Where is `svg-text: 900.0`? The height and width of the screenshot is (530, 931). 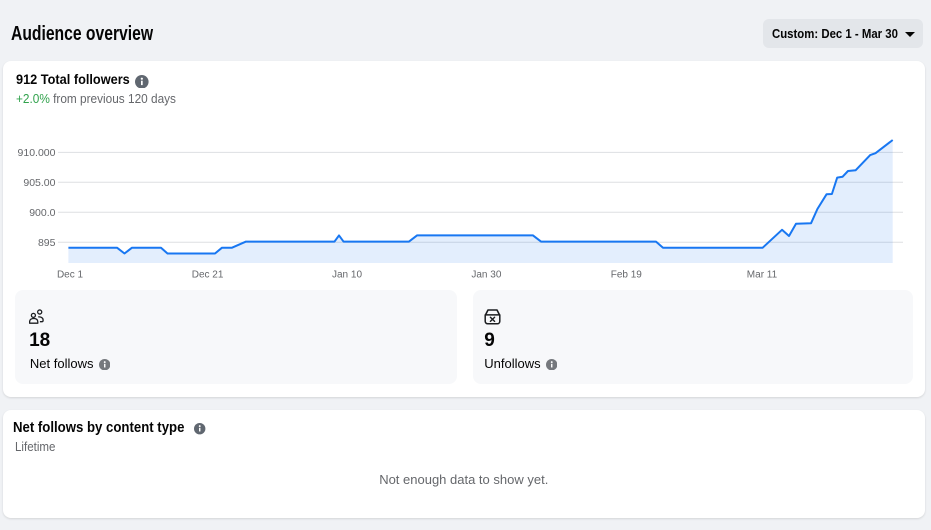
svg-text: 900.0 is located at coordinates (42, 213).